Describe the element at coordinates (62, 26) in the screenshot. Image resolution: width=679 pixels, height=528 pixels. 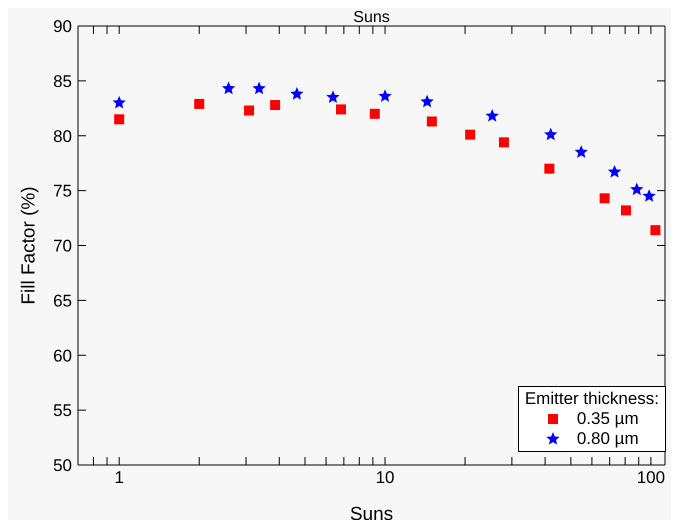
I see `y-tick-label: 90` at that location.